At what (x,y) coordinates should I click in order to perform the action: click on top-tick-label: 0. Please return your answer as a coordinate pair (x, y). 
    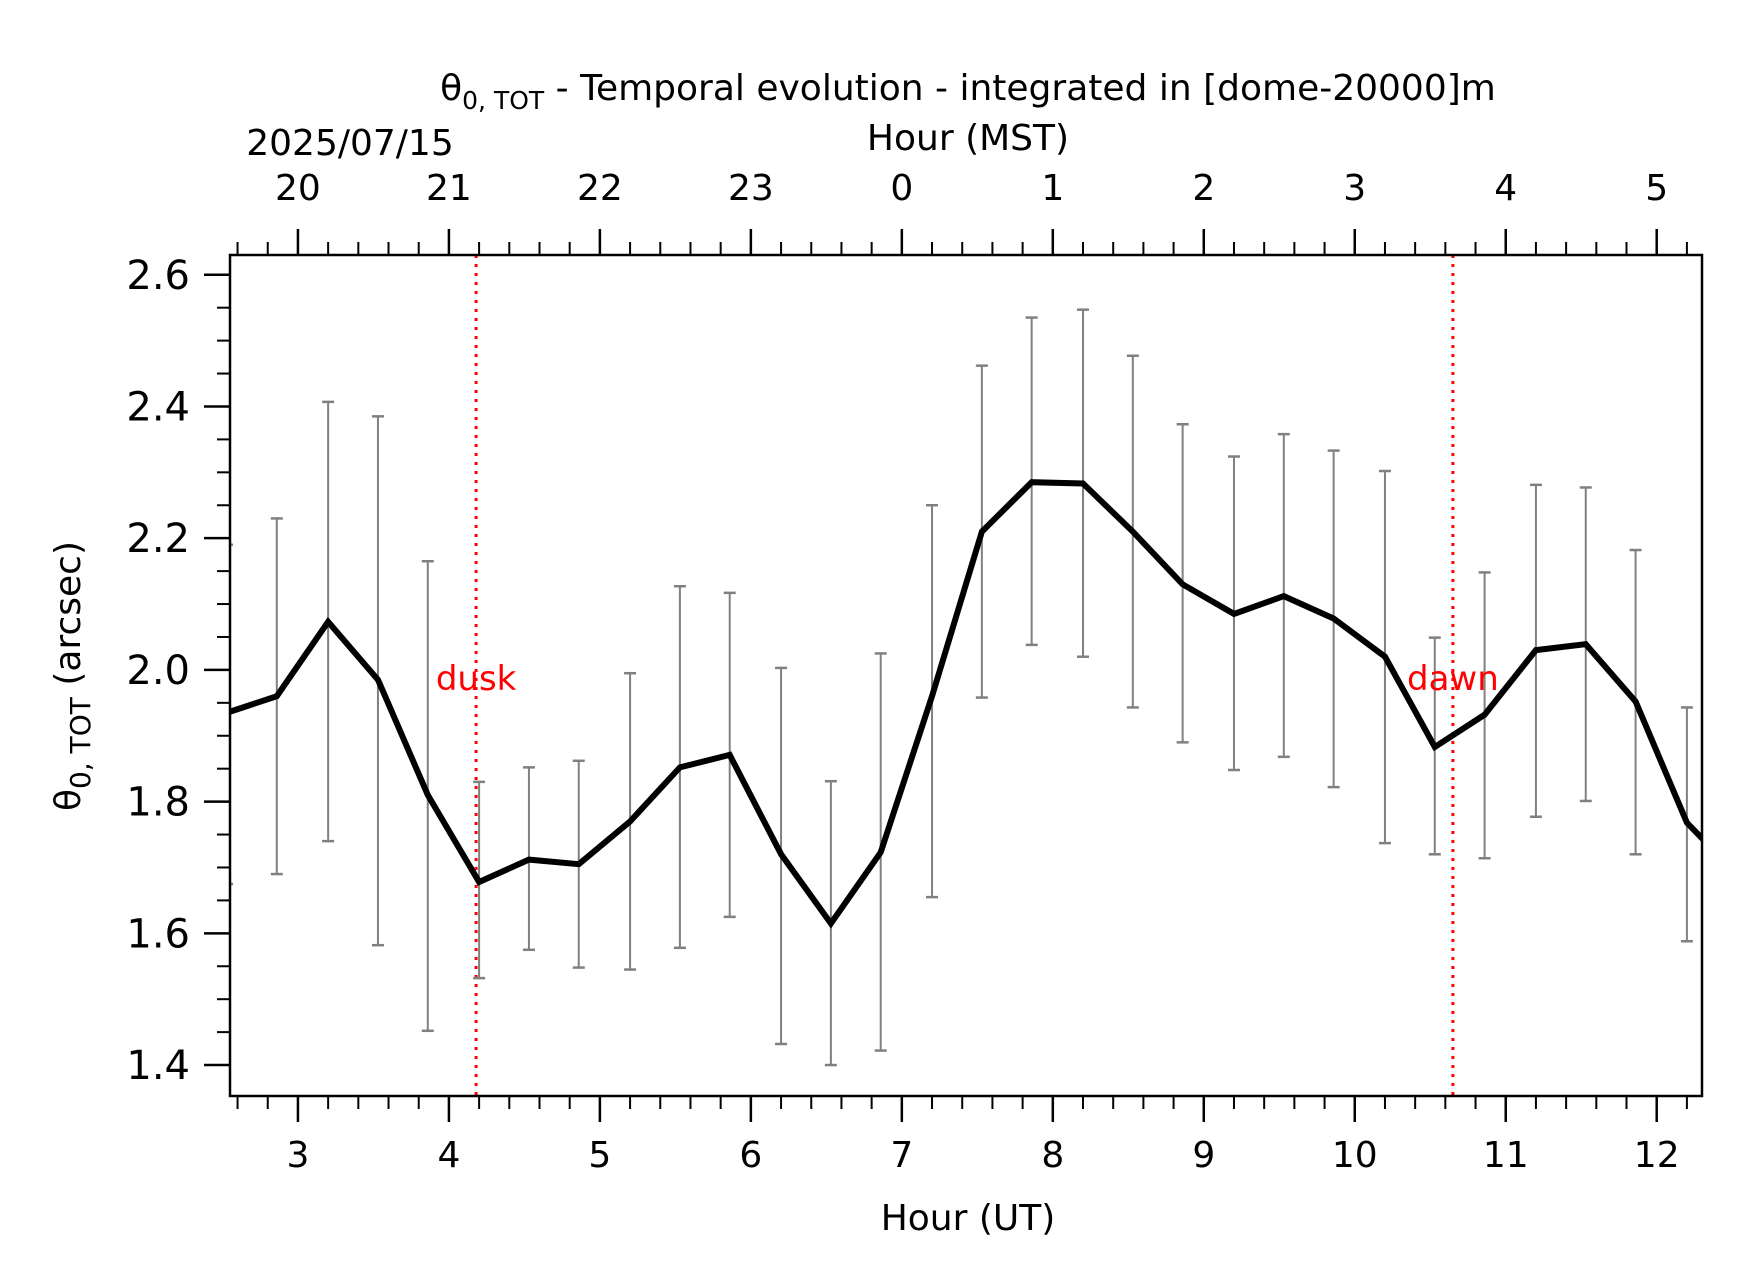
    Looking at the image, I should click on (901, 188).